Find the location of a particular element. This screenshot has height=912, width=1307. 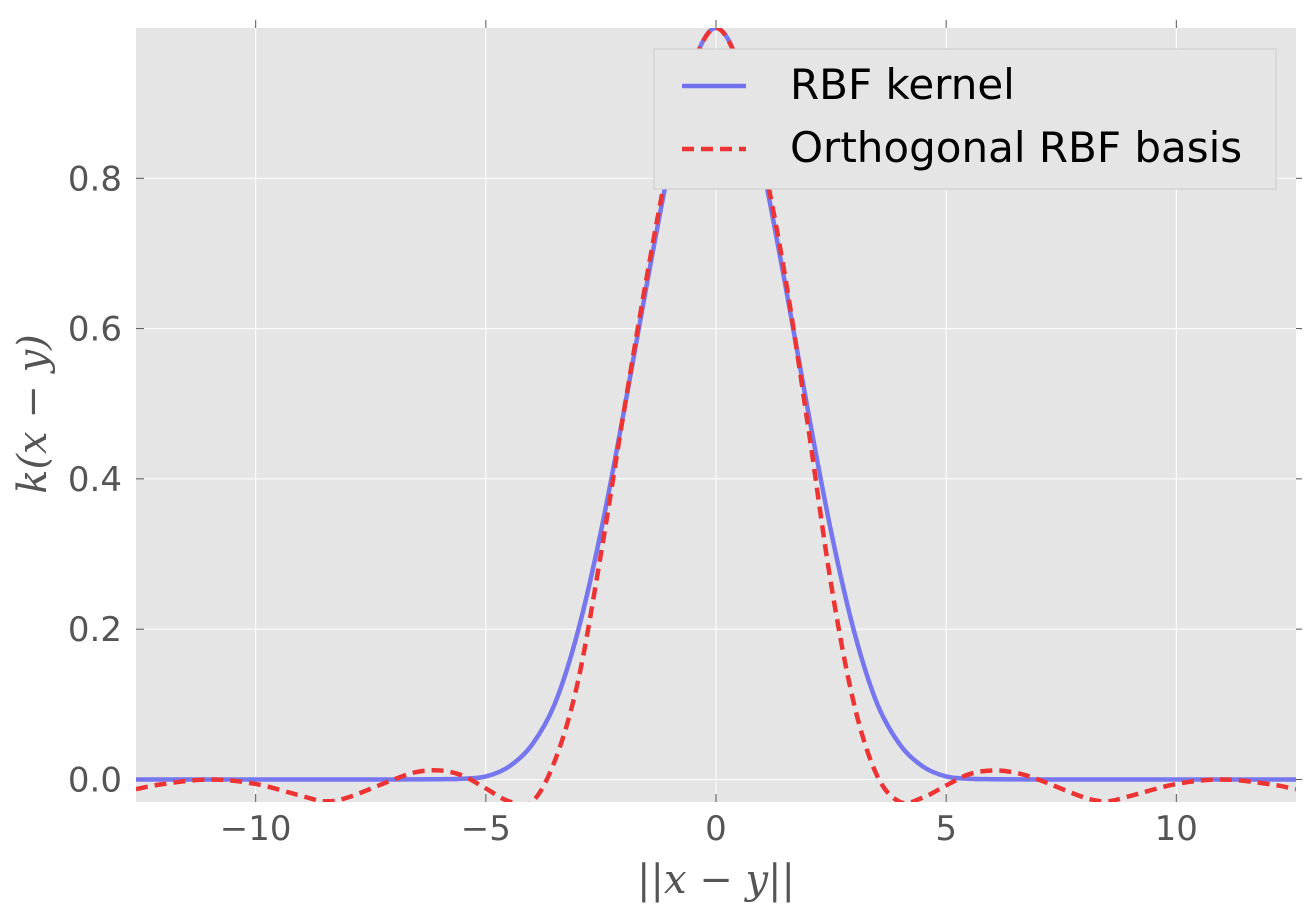

y-tick-label: 0.2 is located at coordinates (95, 630).